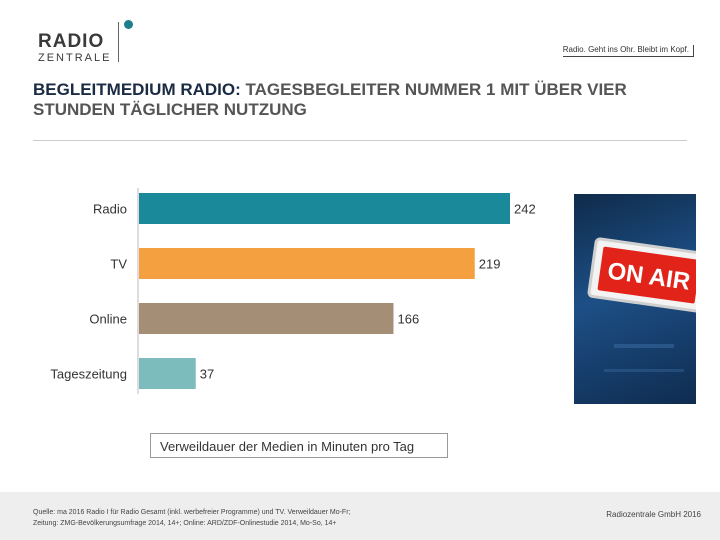 The width and height of the screenshot is (720, 540). Describe the element at coordinates (88, 374) in the screenshot. I see `category-label-tageszeitung: Tageszeitung` at that location.